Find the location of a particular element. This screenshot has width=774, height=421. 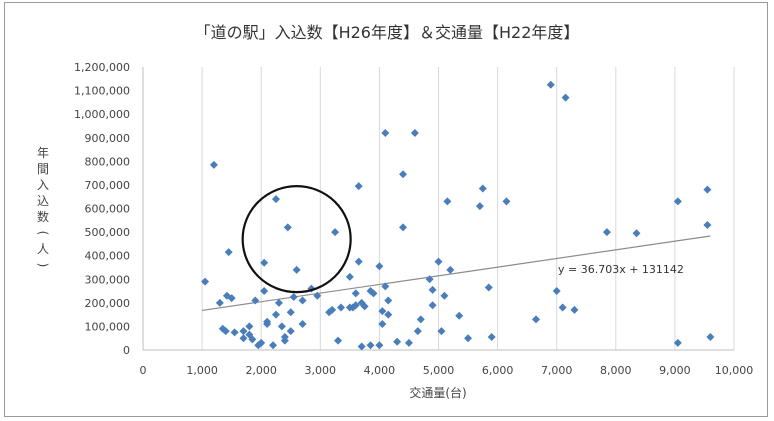

y-tick-label: 500,000 is located at coordinates (108, 232).